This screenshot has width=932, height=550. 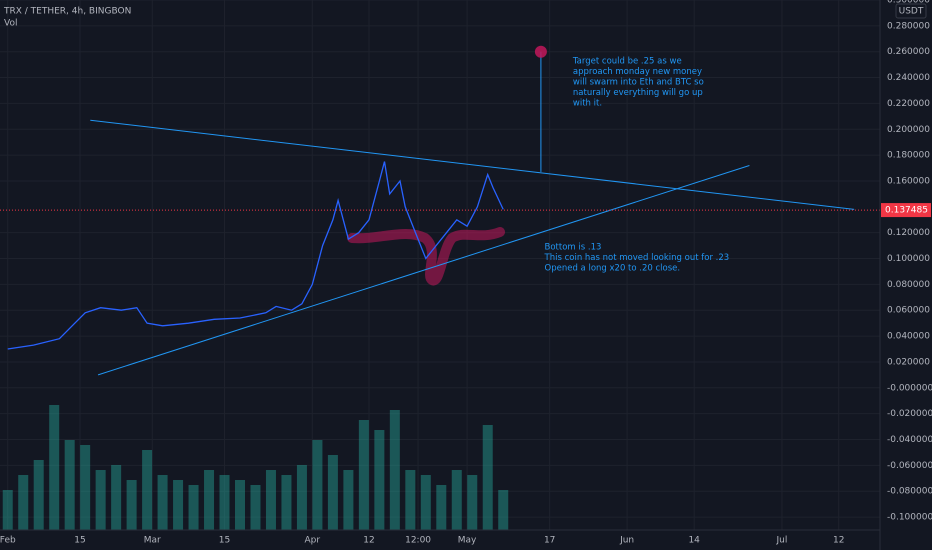 What do you see at coordinates (694, 541) in the screenshot?
I see `x-tick-label: 14` at bounding box center [694, 541].